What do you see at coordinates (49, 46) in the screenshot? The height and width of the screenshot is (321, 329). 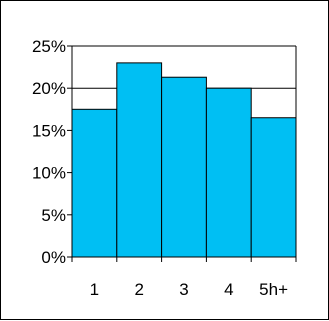 I see `y-tick-label: 25%` at bounding box center [49, 46].